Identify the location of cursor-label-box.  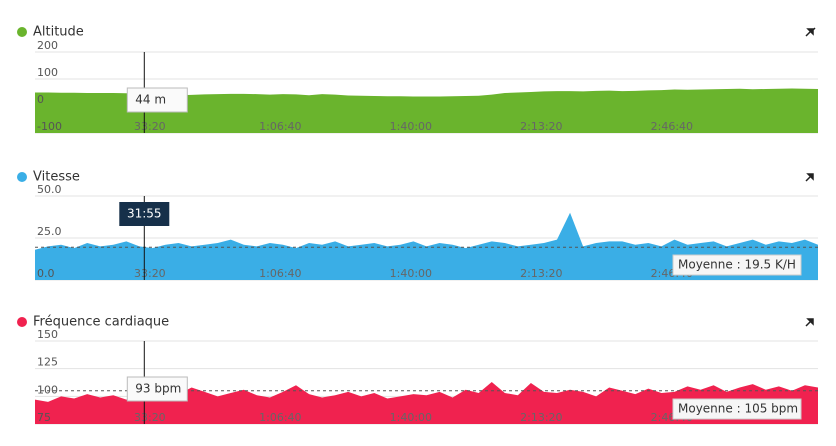
(144, 214).